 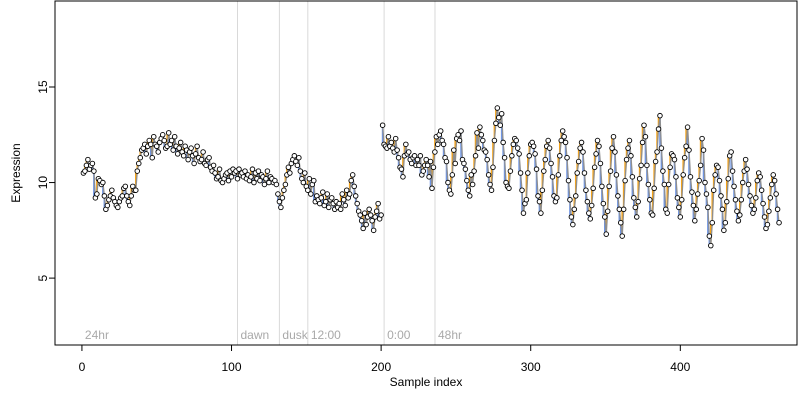 I want to click on x-tick-label: 200, so click(x=381, y=367).